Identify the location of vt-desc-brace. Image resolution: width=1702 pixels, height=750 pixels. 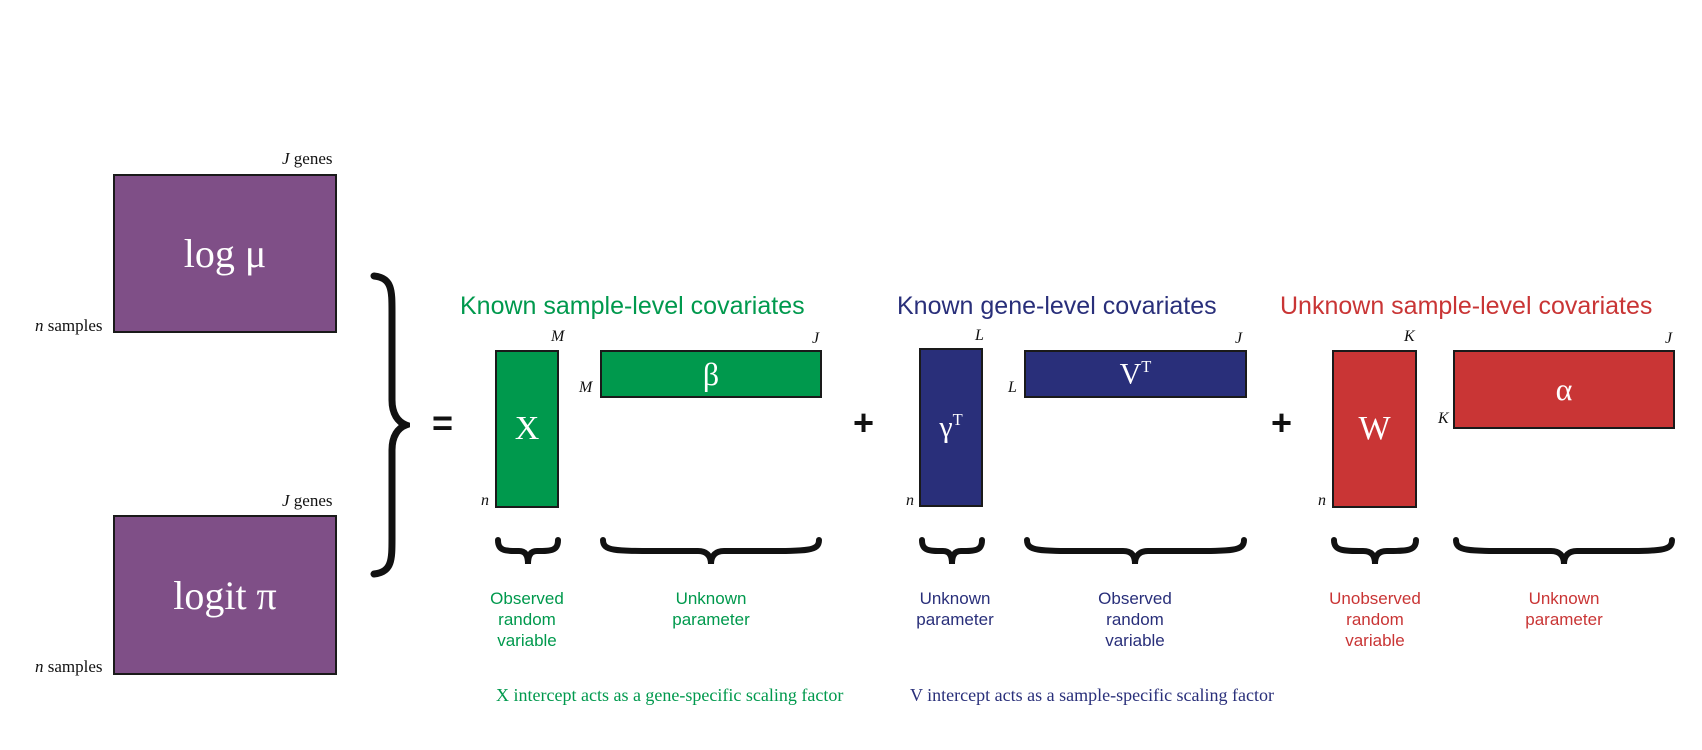
(1135, 551).